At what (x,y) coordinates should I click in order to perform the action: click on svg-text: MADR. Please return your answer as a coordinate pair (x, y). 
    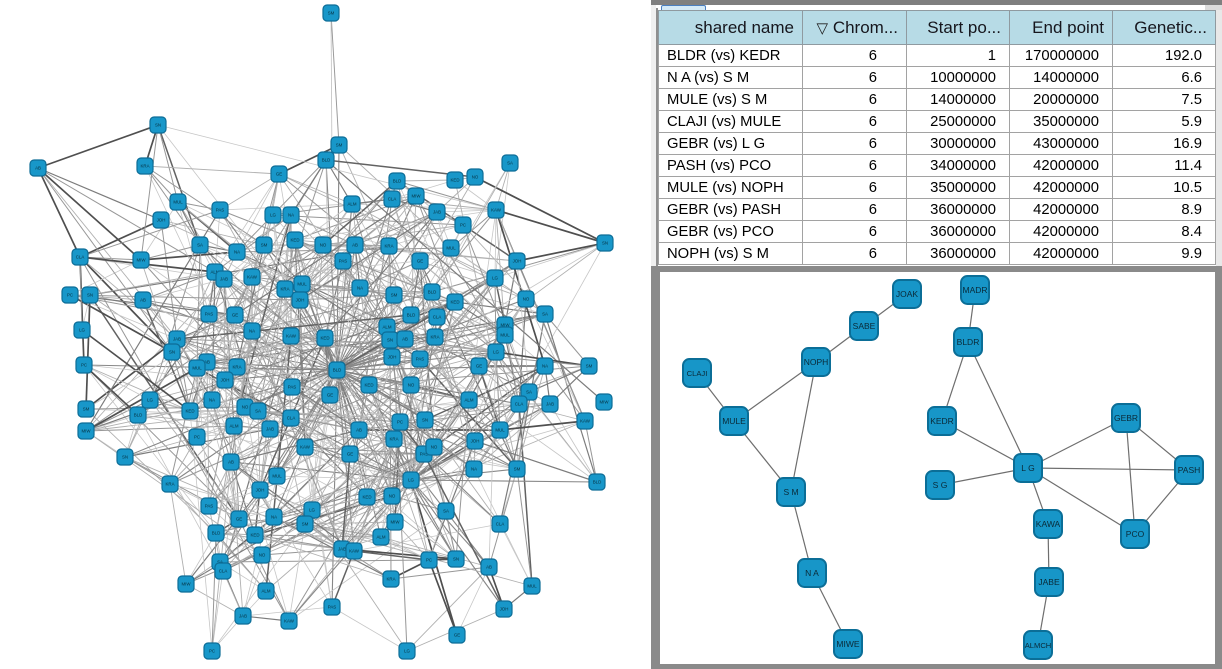
    Looking at the image, I should click on (974, 290).